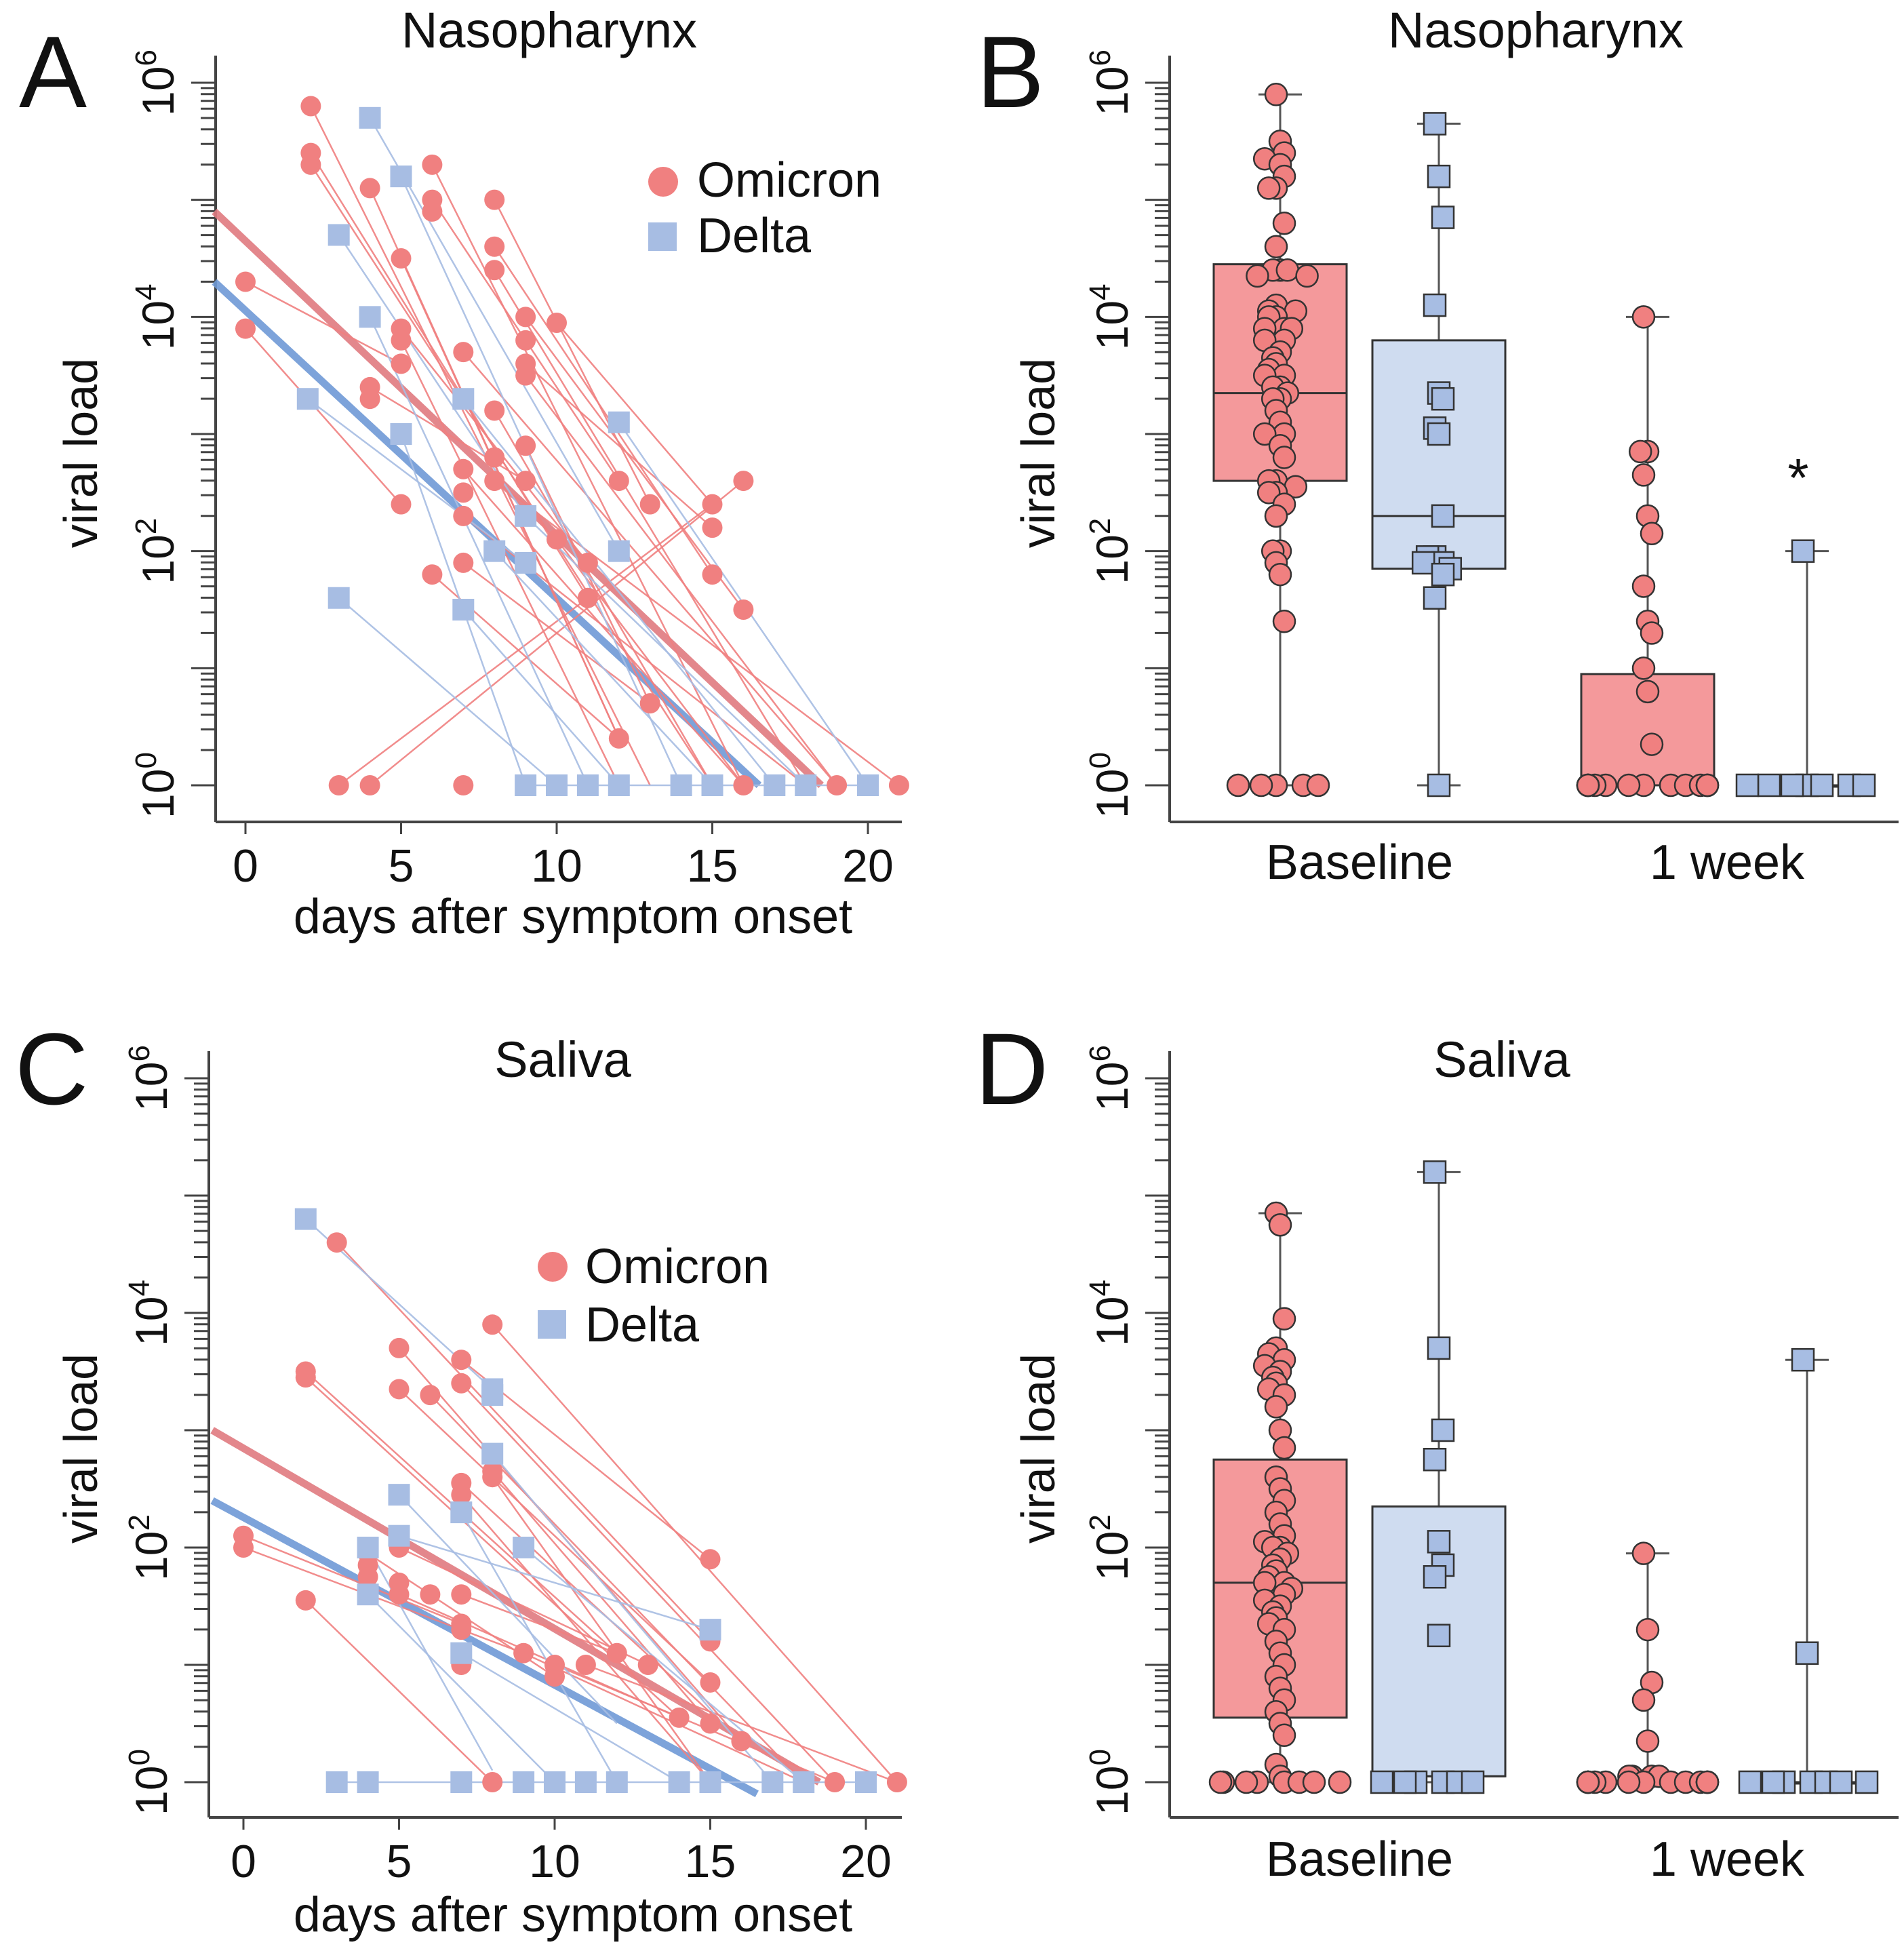 The height and width of the screenshot is (1949, 1904). What do you see at coordinates (156, 551) in the screenshot?
I see `panel-a-y-tick-label: 102` at bounding box center [156, 551].